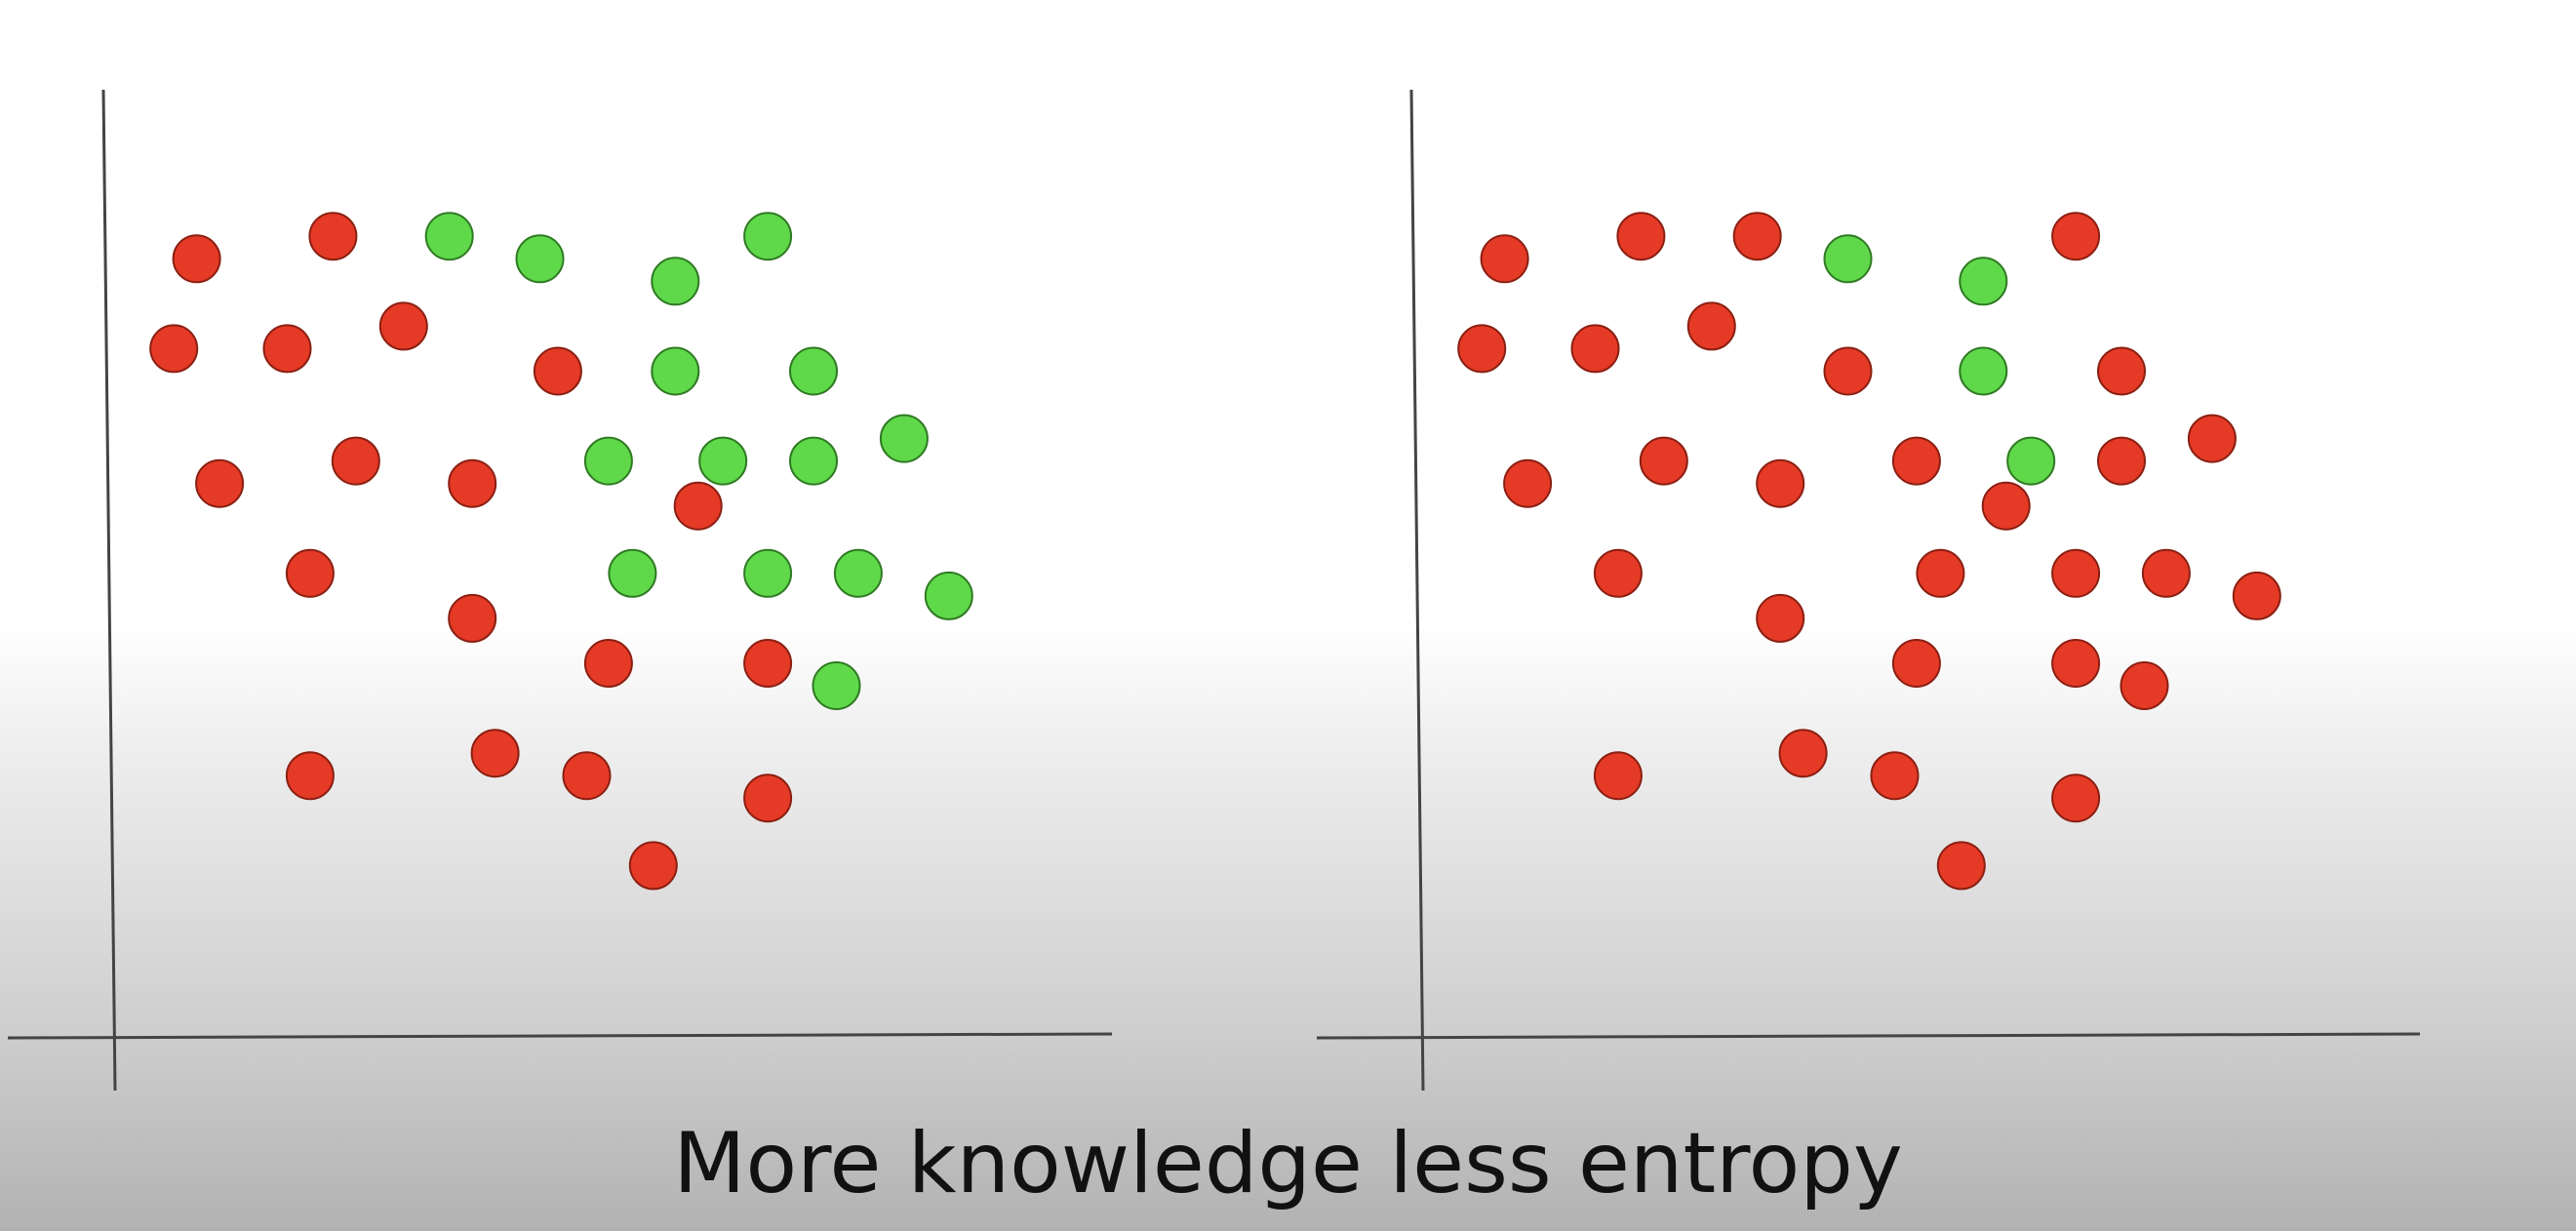 Image resolution: width=2576 pixels, height=1231 pixels. Describe the element at coordinates (560, 1036) in the screenshot. I see `x-axis-left` at that location.